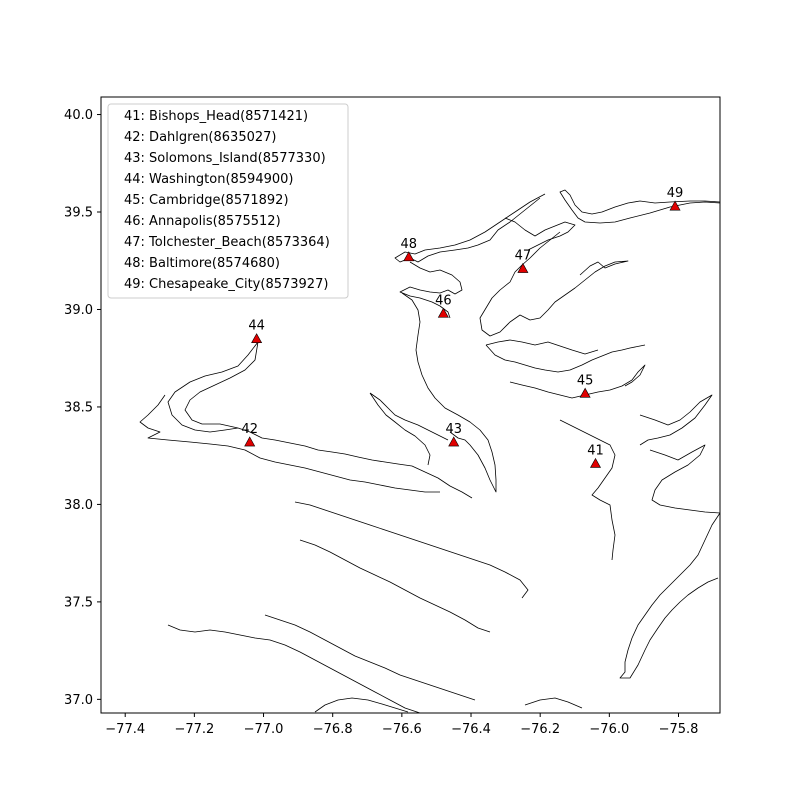 The width and height of the screenshot is (800, 800). What do you see at coordinates (679, 729) in the screenshot?
I see `x-tick-label: −75.8` at bounding box center [679, 729].